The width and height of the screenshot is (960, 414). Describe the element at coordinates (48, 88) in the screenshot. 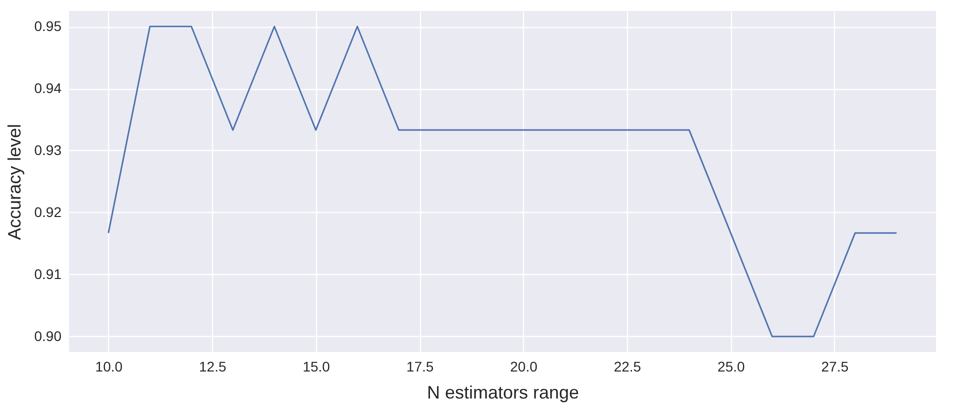

I see `y-tick-label: 0.94` at that location.